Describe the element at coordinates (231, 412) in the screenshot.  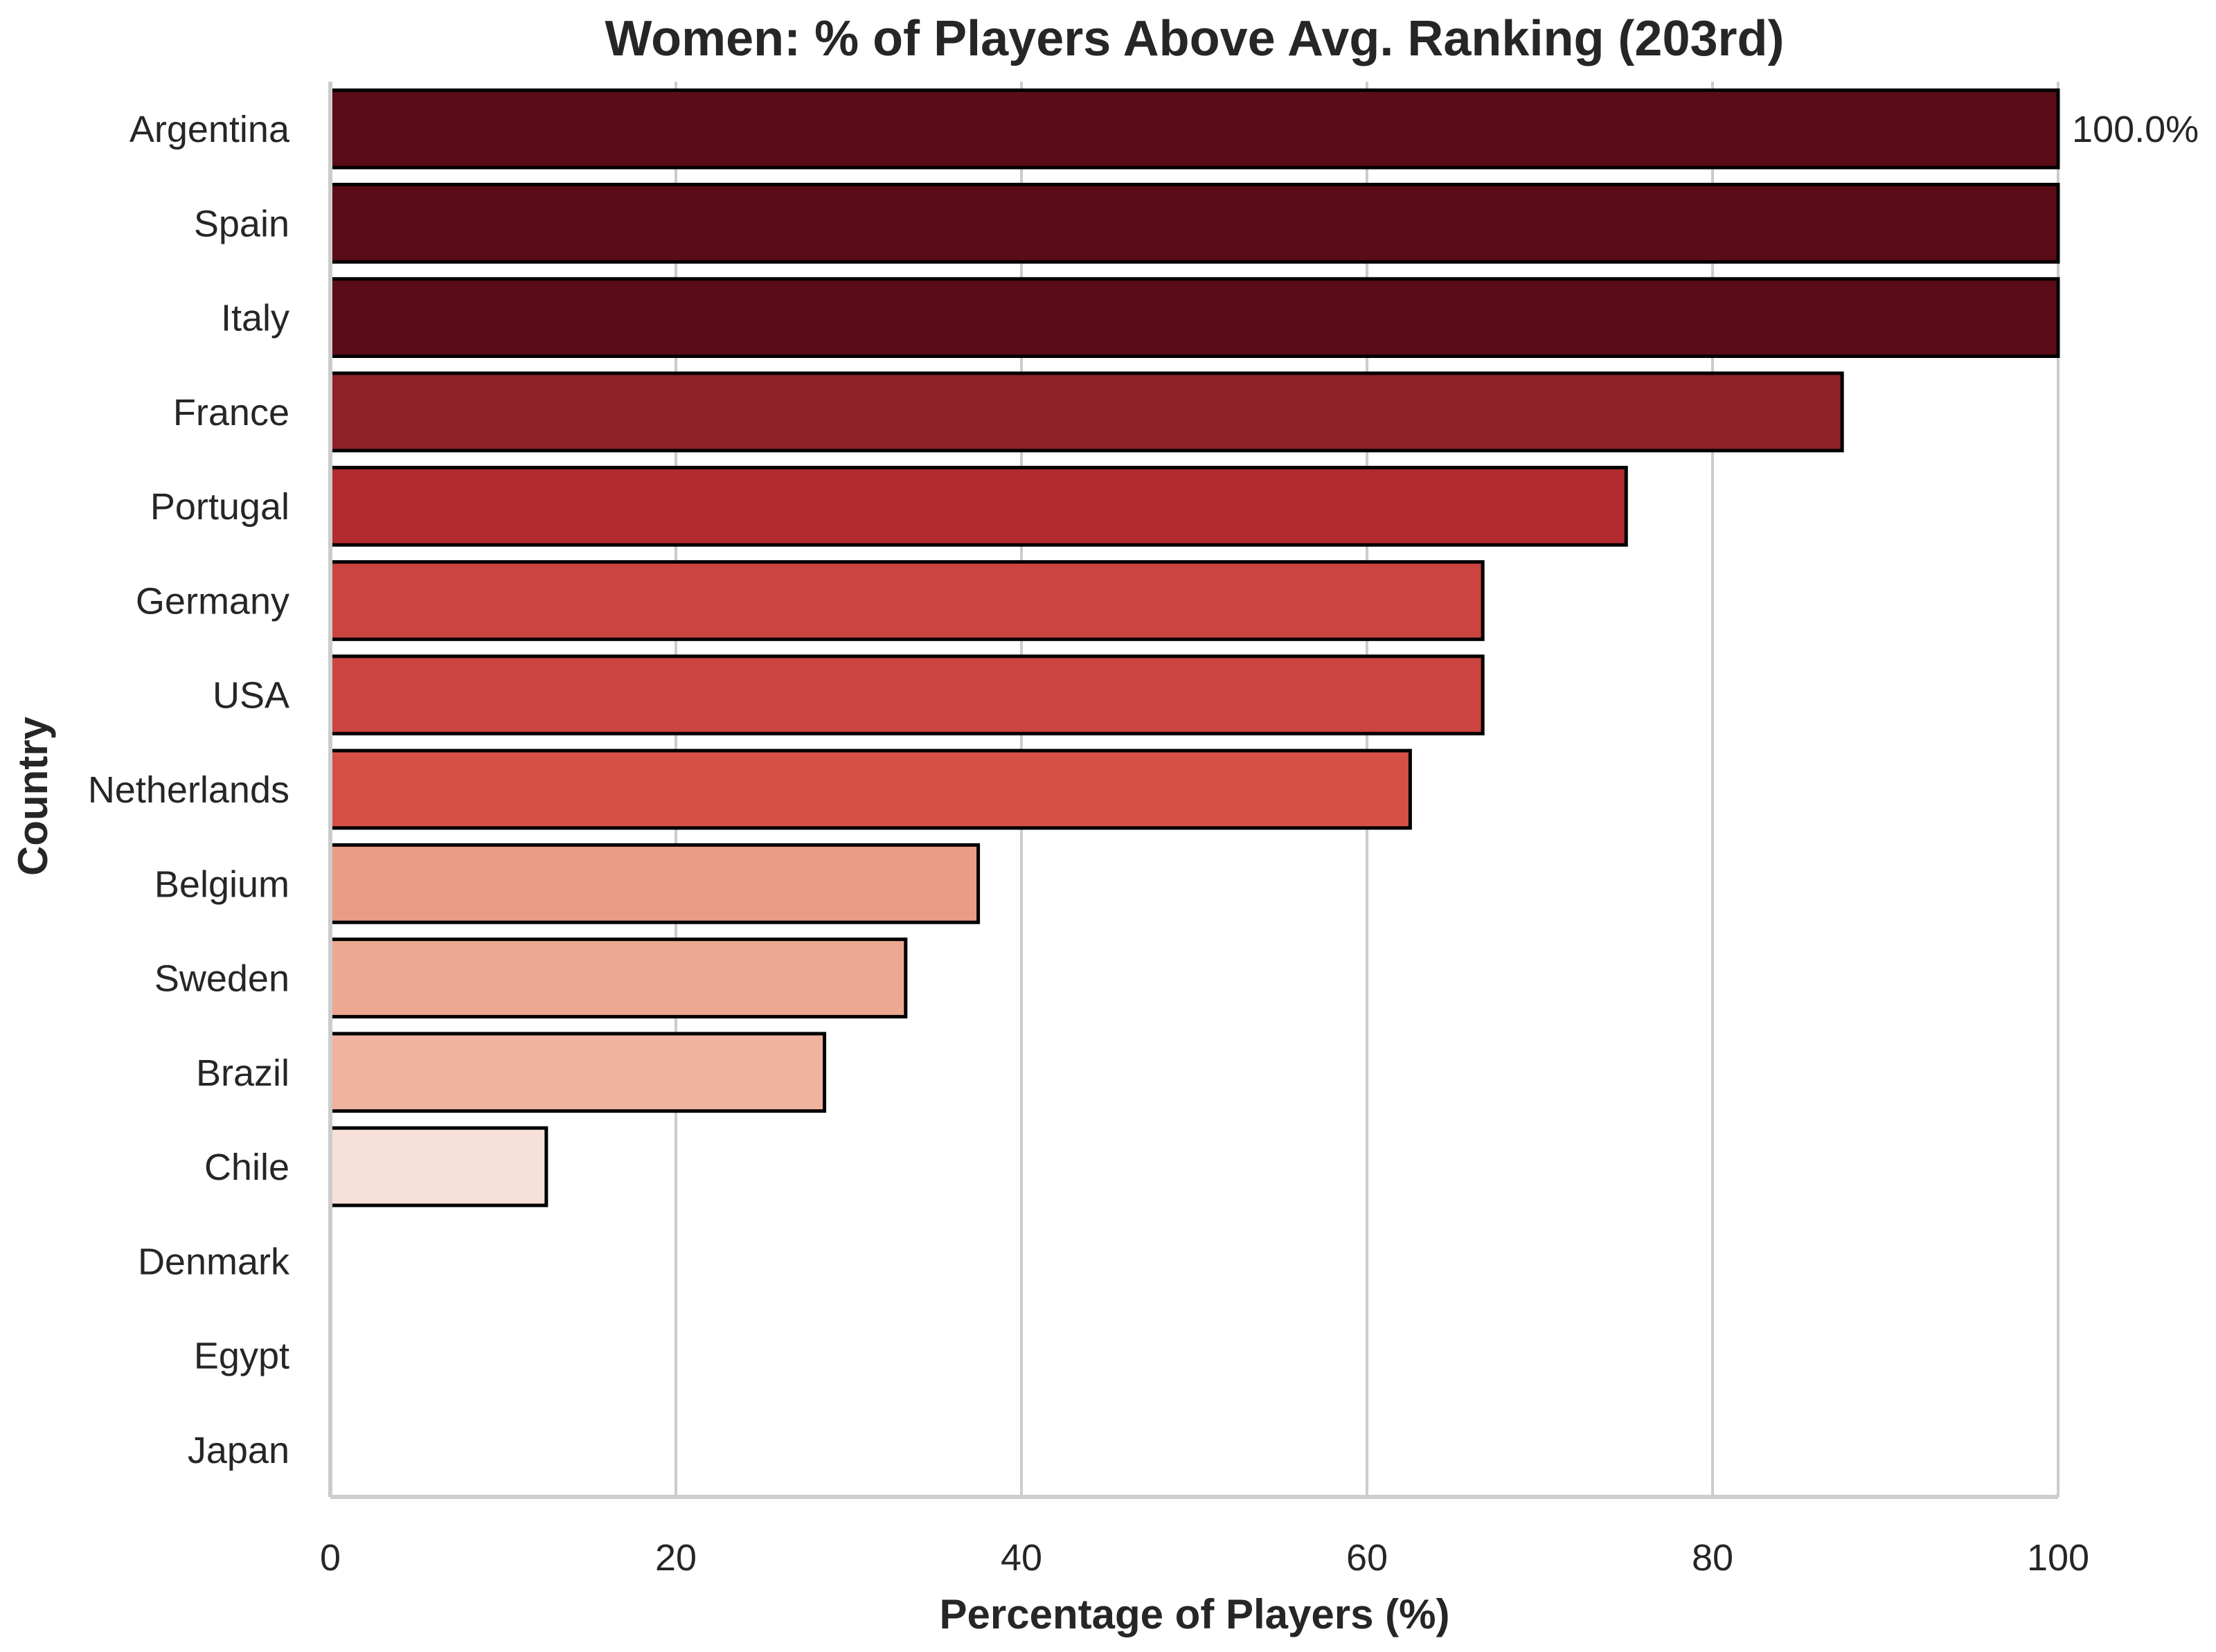
I see `y-tick-label: France` at that location.